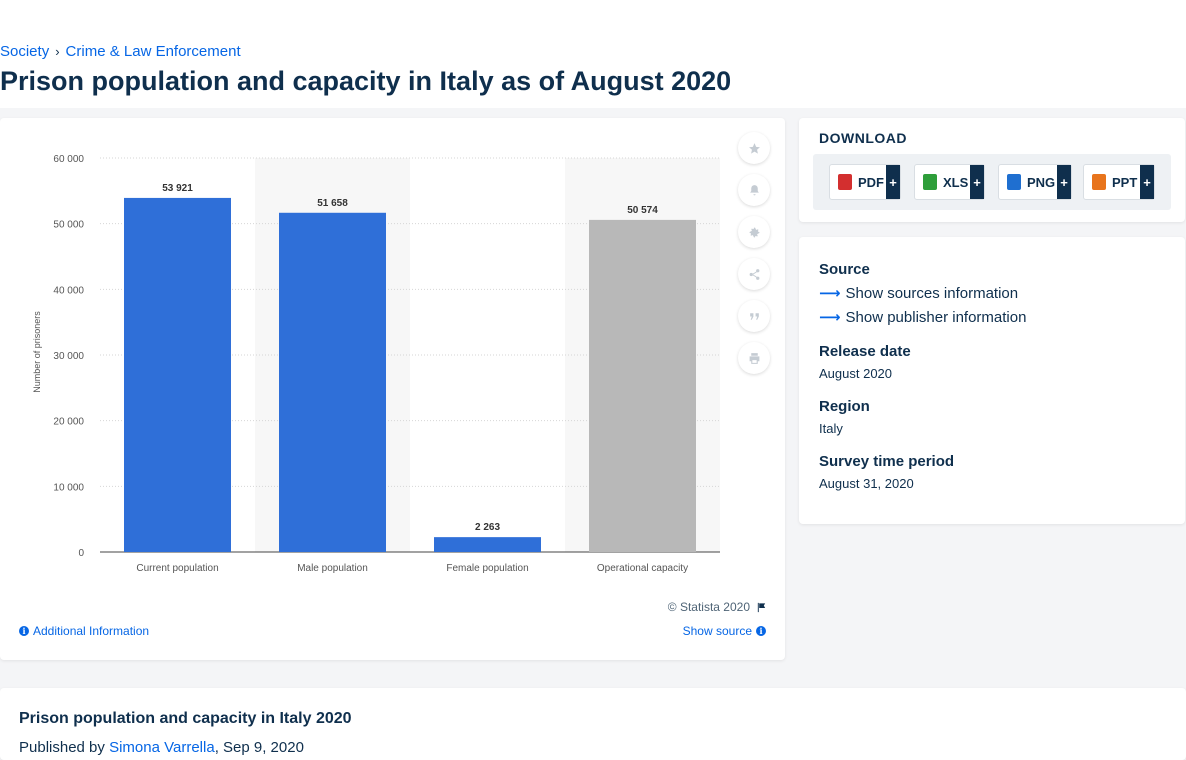 This screenshot has width=1186, height=760. What do you see at coordinates (717, 631) in the screenshot?
I see `show-source-label: Show source` at bounding box center [717, 631].